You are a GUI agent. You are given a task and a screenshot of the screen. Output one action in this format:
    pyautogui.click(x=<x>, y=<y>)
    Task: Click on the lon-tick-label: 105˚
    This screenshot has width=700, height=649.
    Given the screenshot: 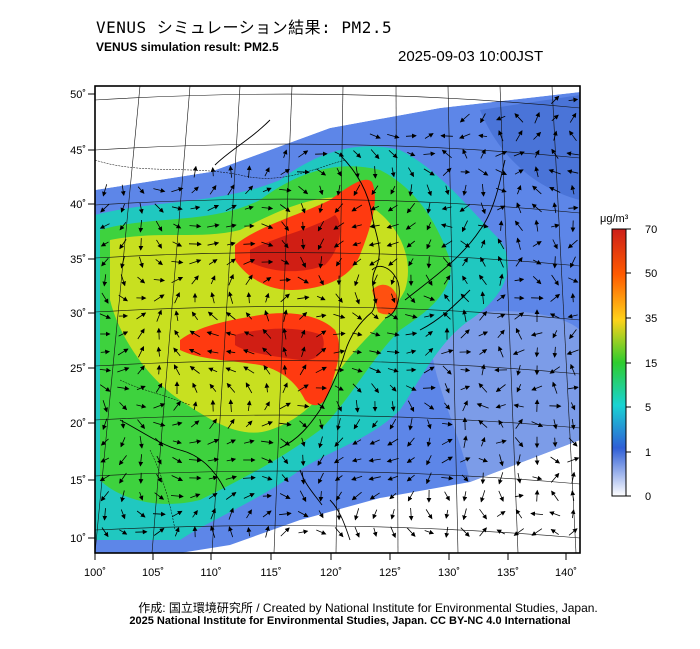 What is the action you would take?
    pyautogui.click(x=153, y=573)
    